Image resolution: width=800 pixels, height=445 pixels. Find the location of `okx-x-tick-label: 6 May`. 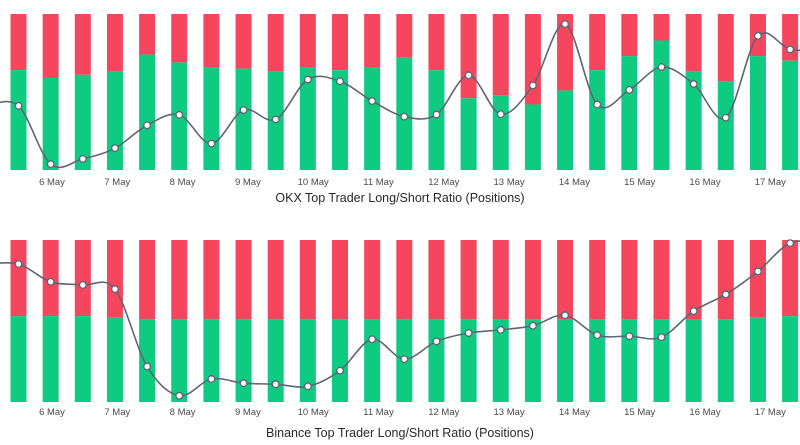

okx-x-tick-label: 6 May is located at coordinates (52, 182).